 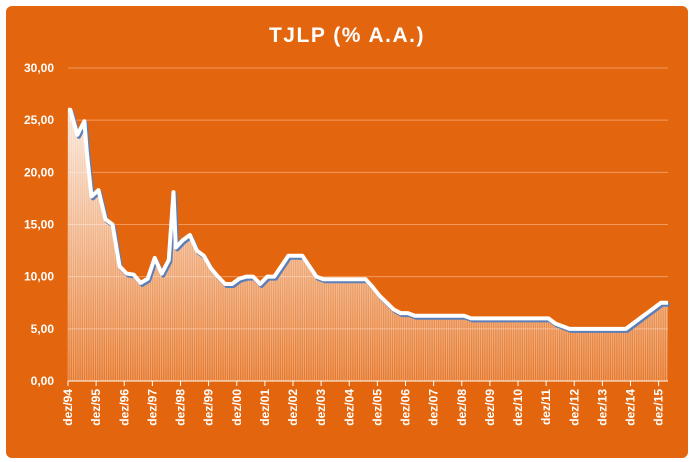 I want to click on x-tick-label: dez/14, so click(x=631, y=407).